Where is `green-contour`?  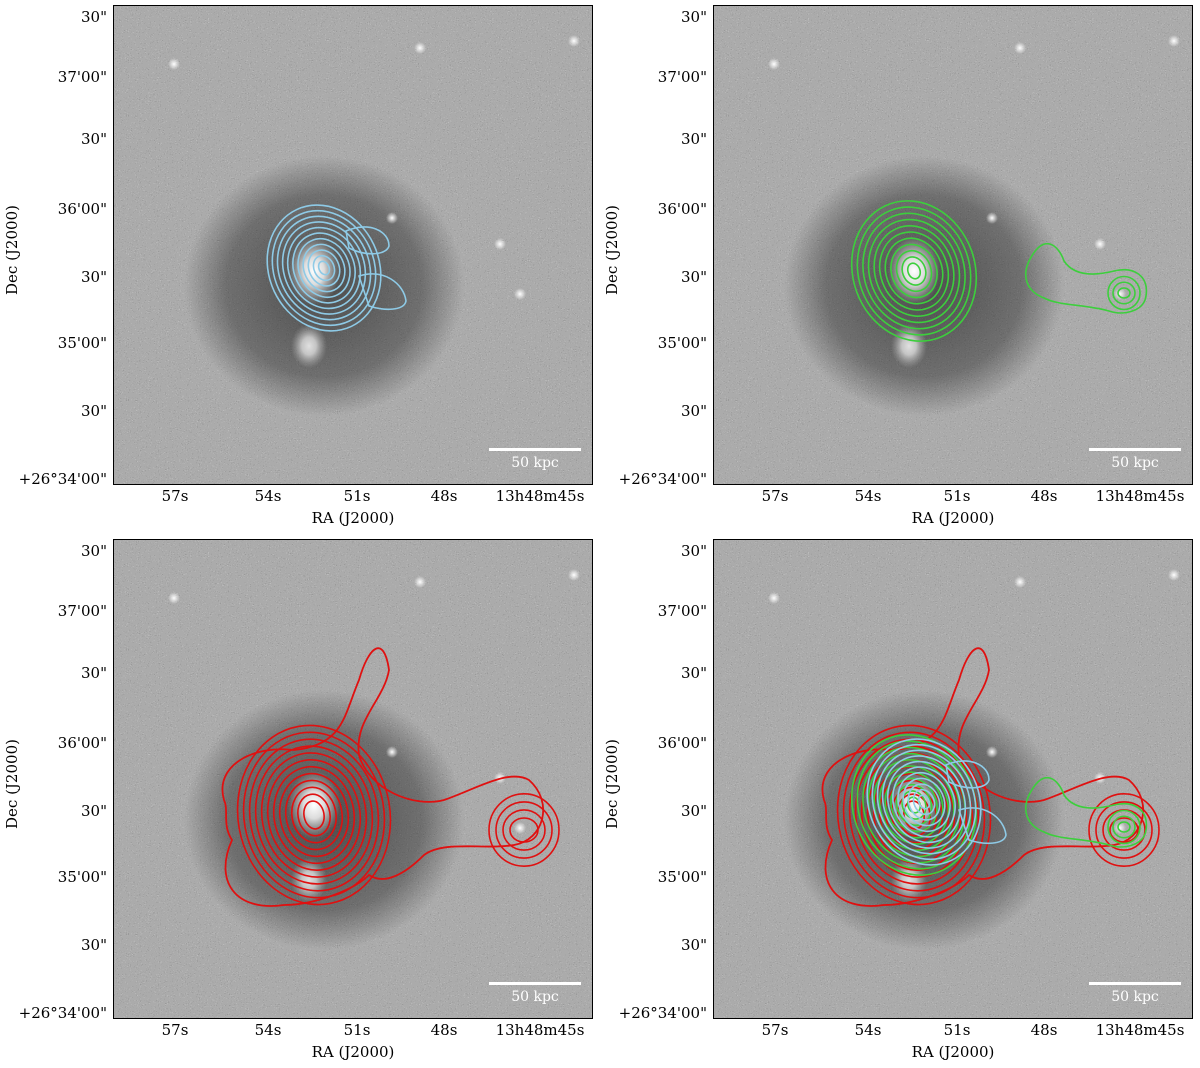
green-contour is located at coordinates (914, 271).